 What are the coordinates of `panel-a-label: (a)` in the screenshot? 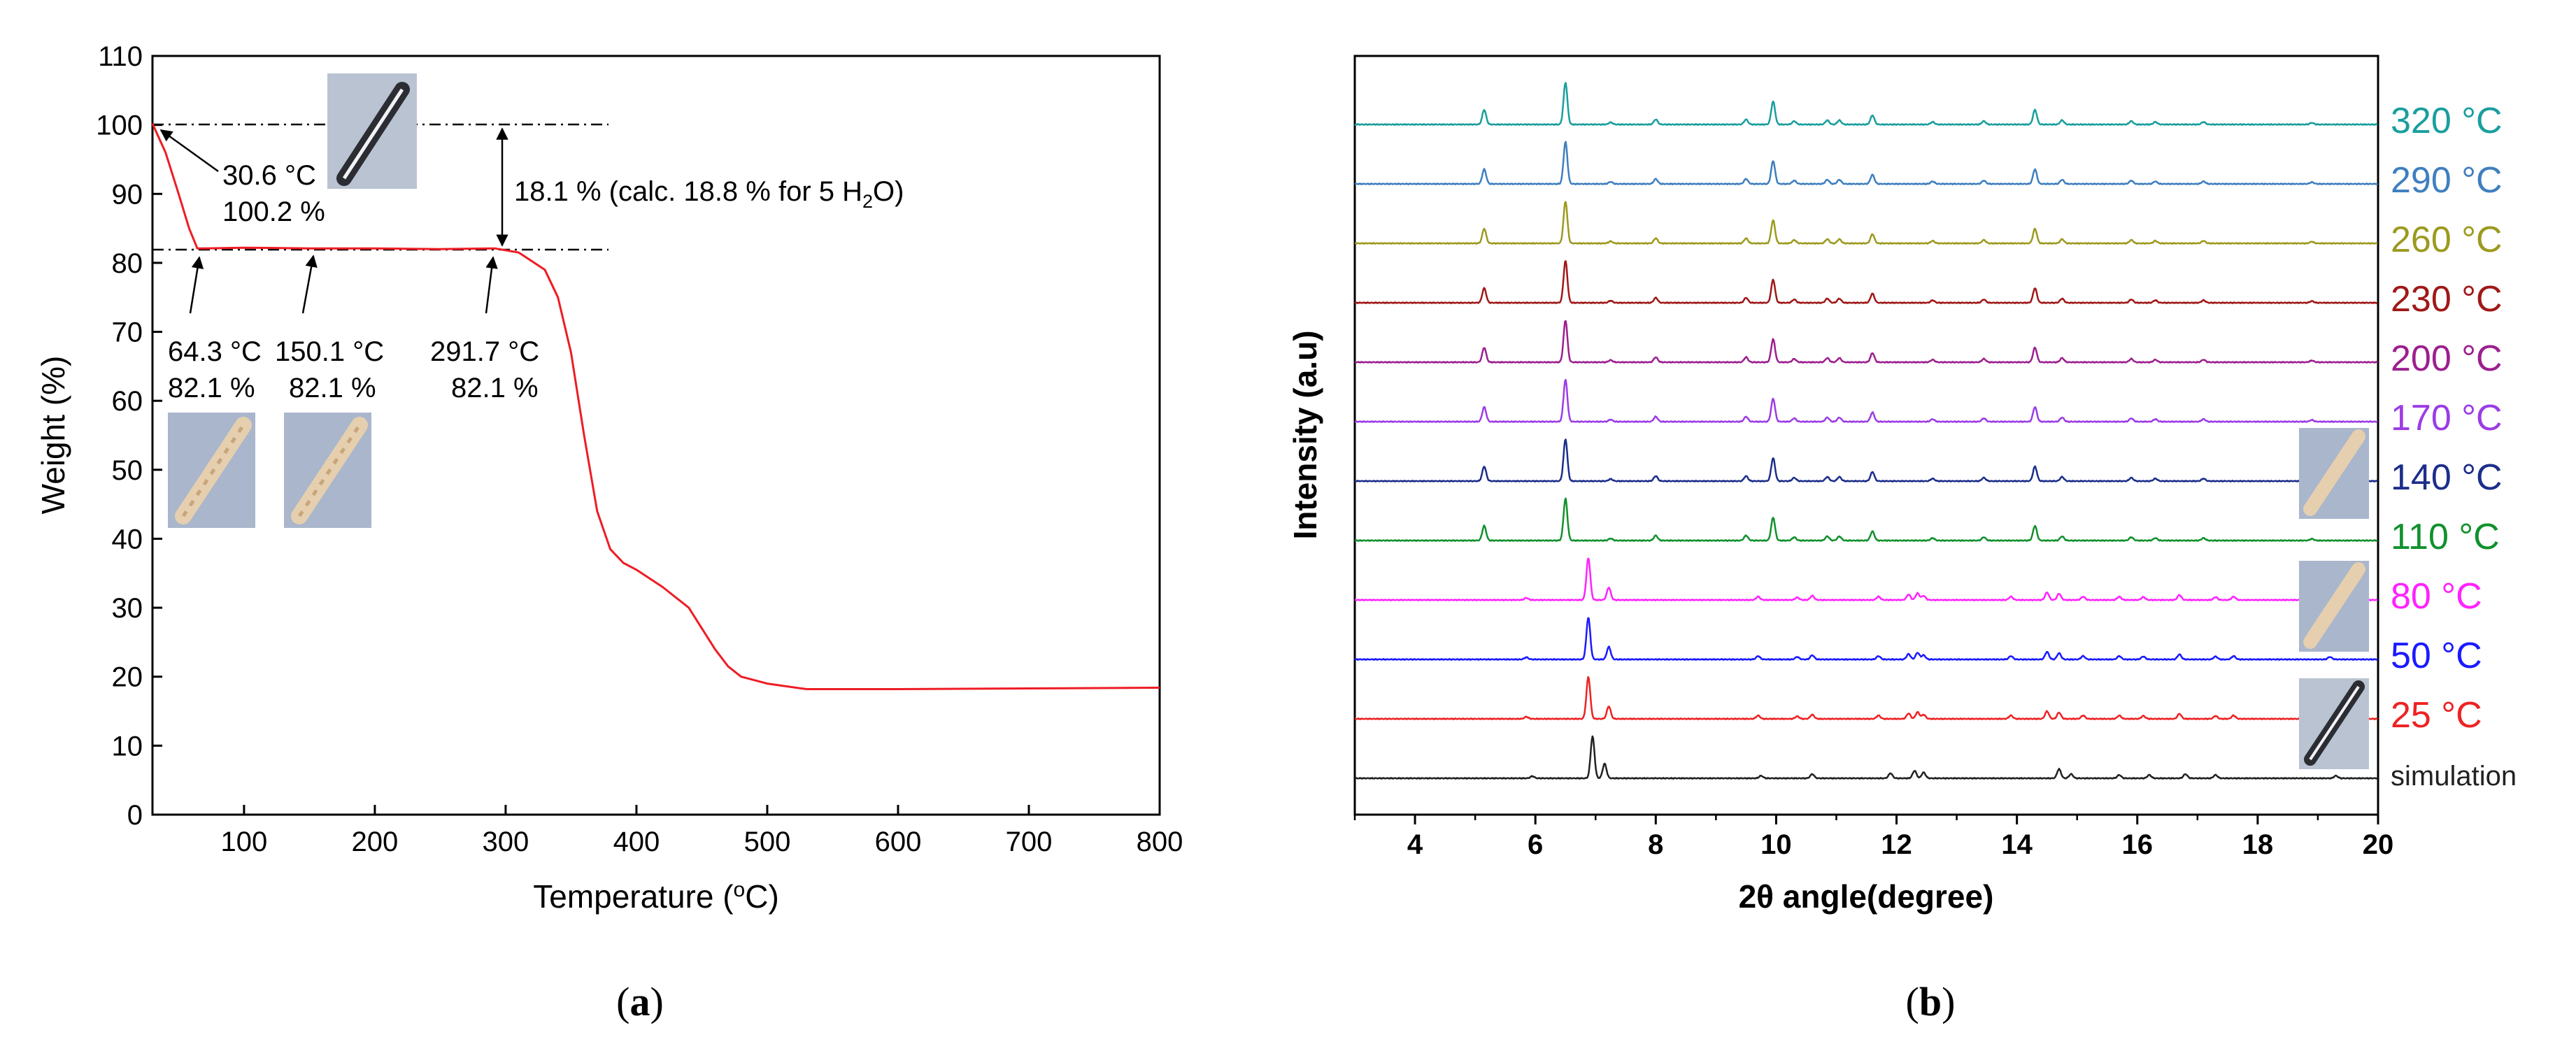 It's located at (640, 1002).